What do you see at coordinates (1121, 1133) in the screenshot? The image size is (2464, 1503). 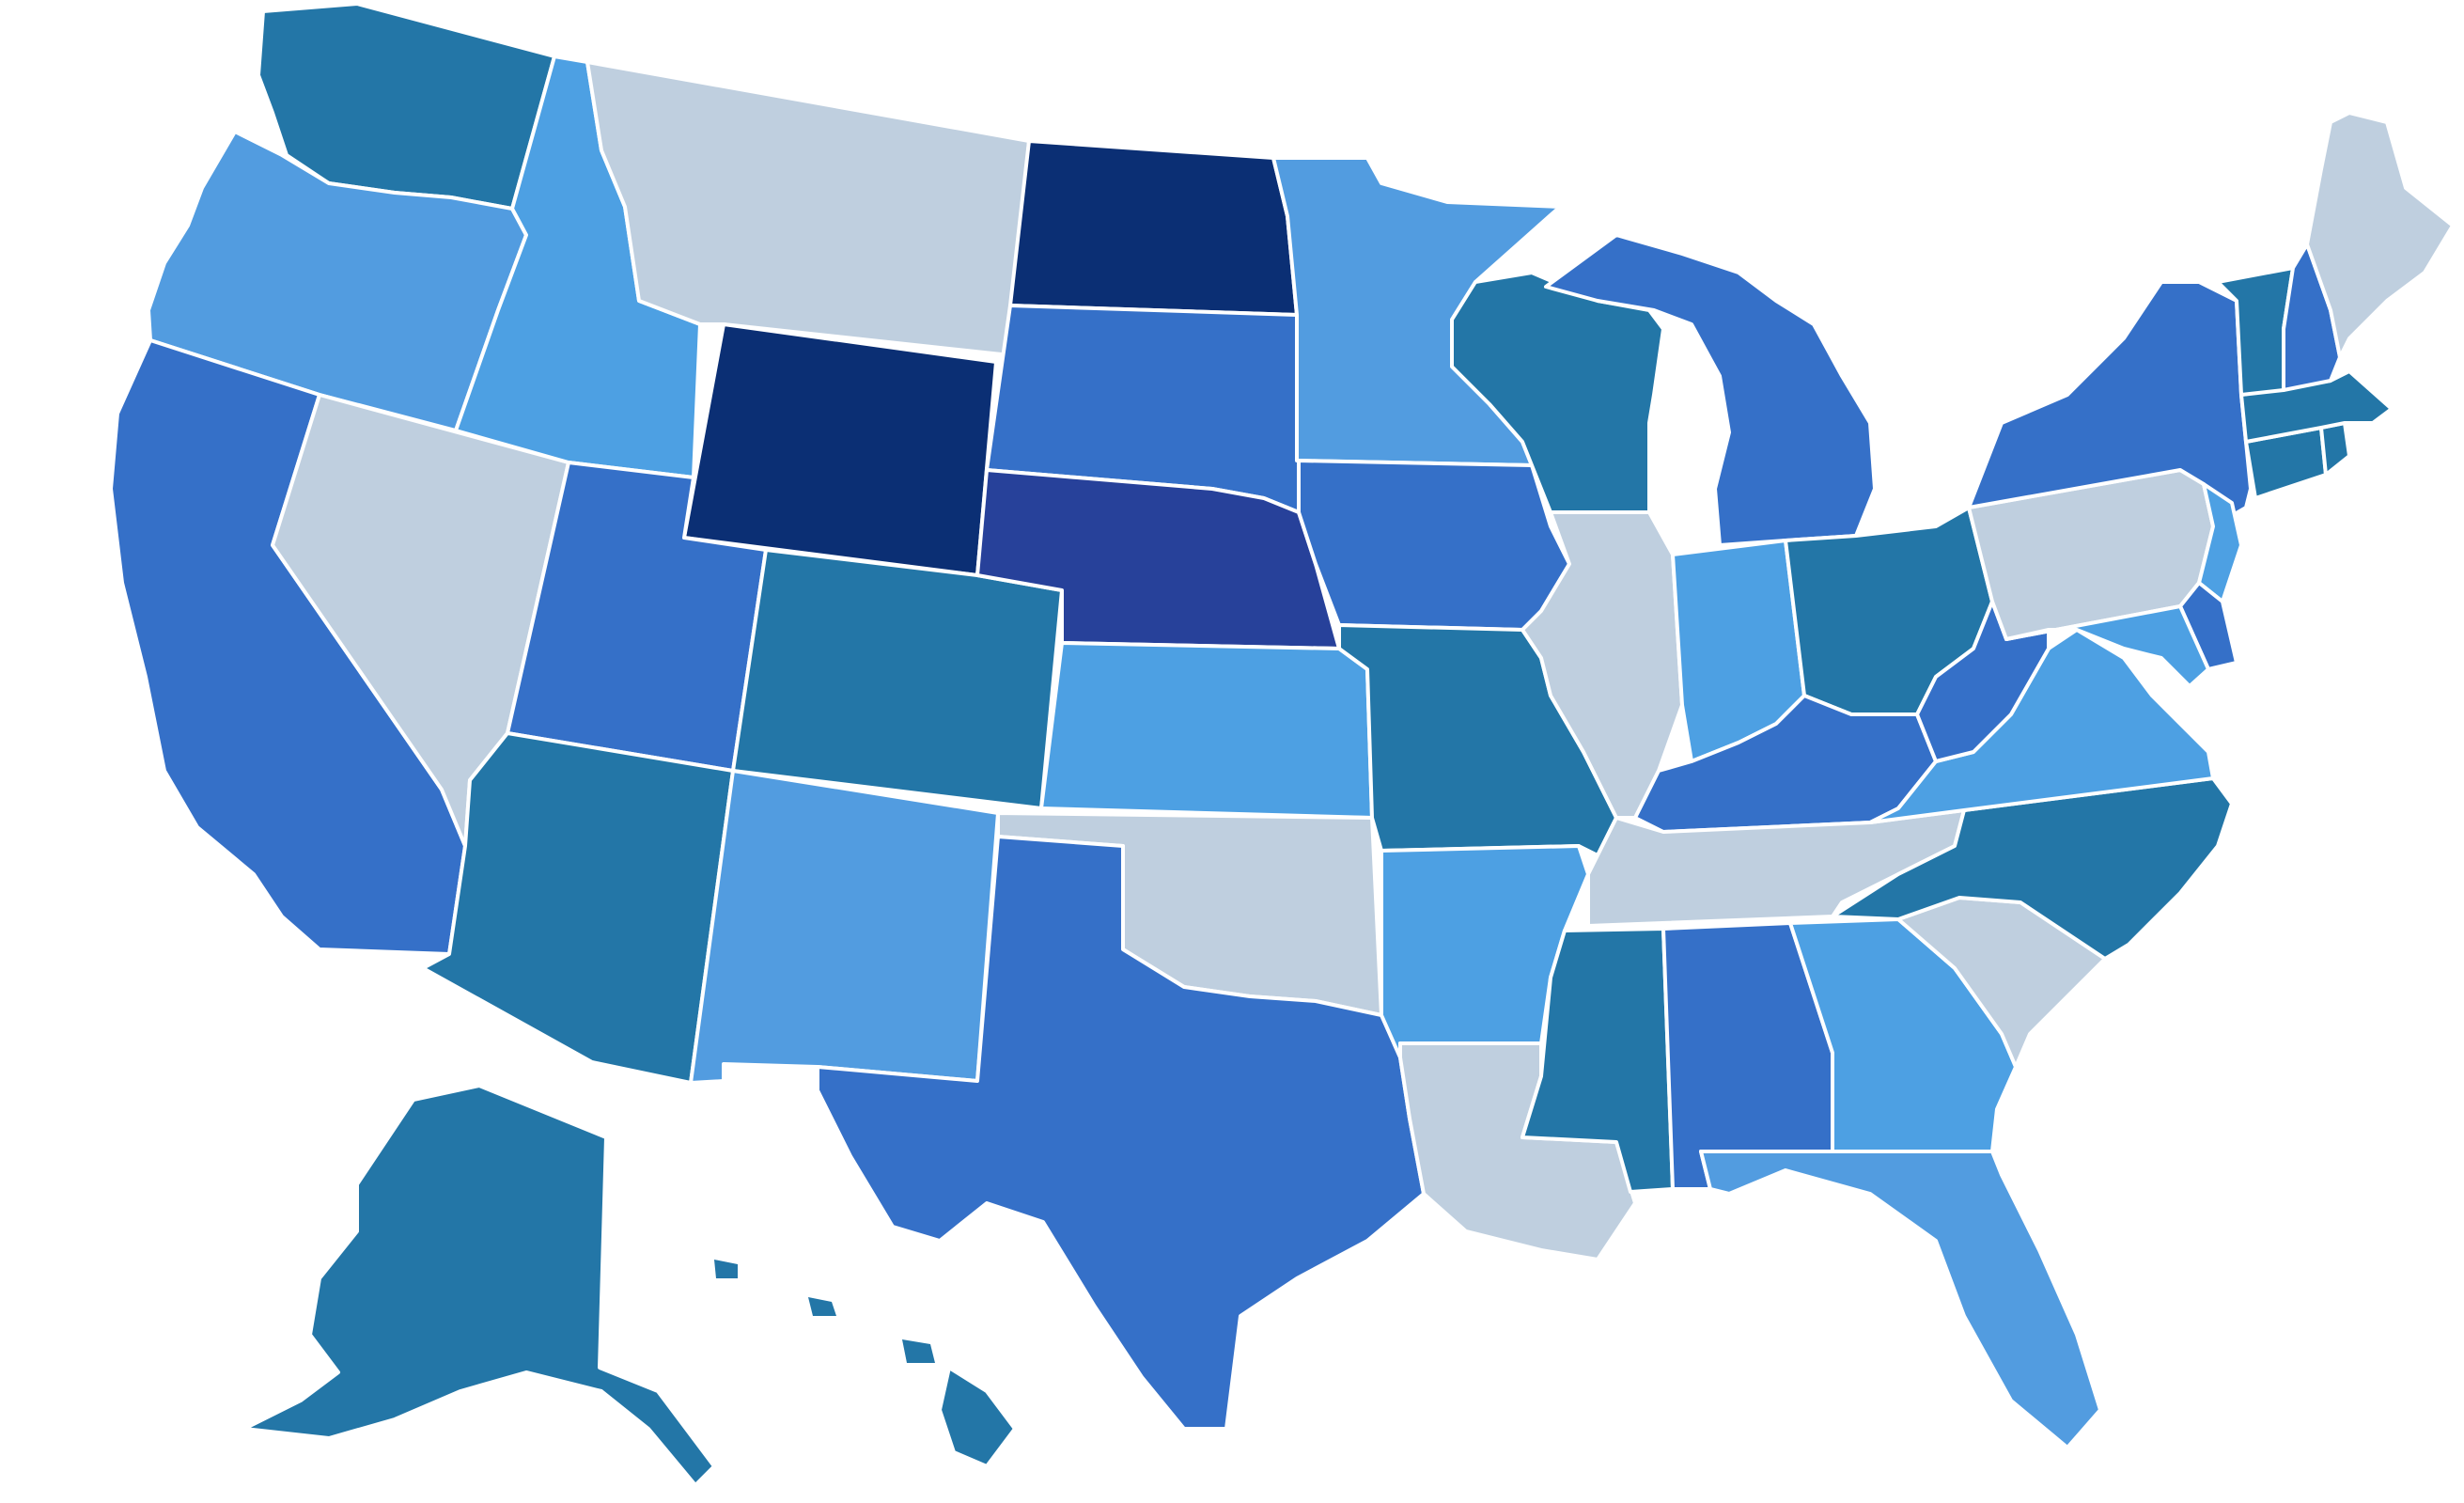 I see `state-tx` at bounding box center [1121, 1133].